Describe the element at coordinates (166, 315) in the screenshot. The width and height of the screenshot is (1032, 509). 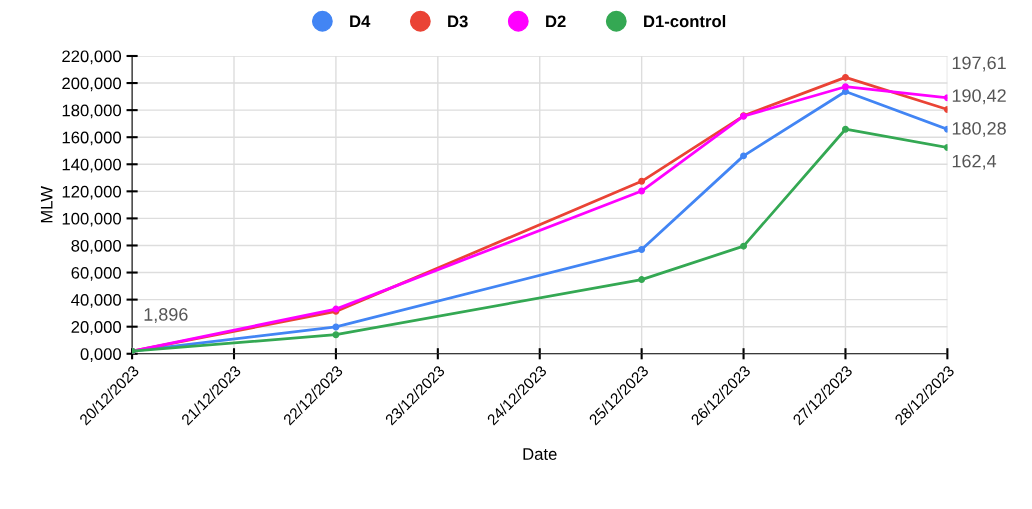
I see `annotation: 1,896` at that location.